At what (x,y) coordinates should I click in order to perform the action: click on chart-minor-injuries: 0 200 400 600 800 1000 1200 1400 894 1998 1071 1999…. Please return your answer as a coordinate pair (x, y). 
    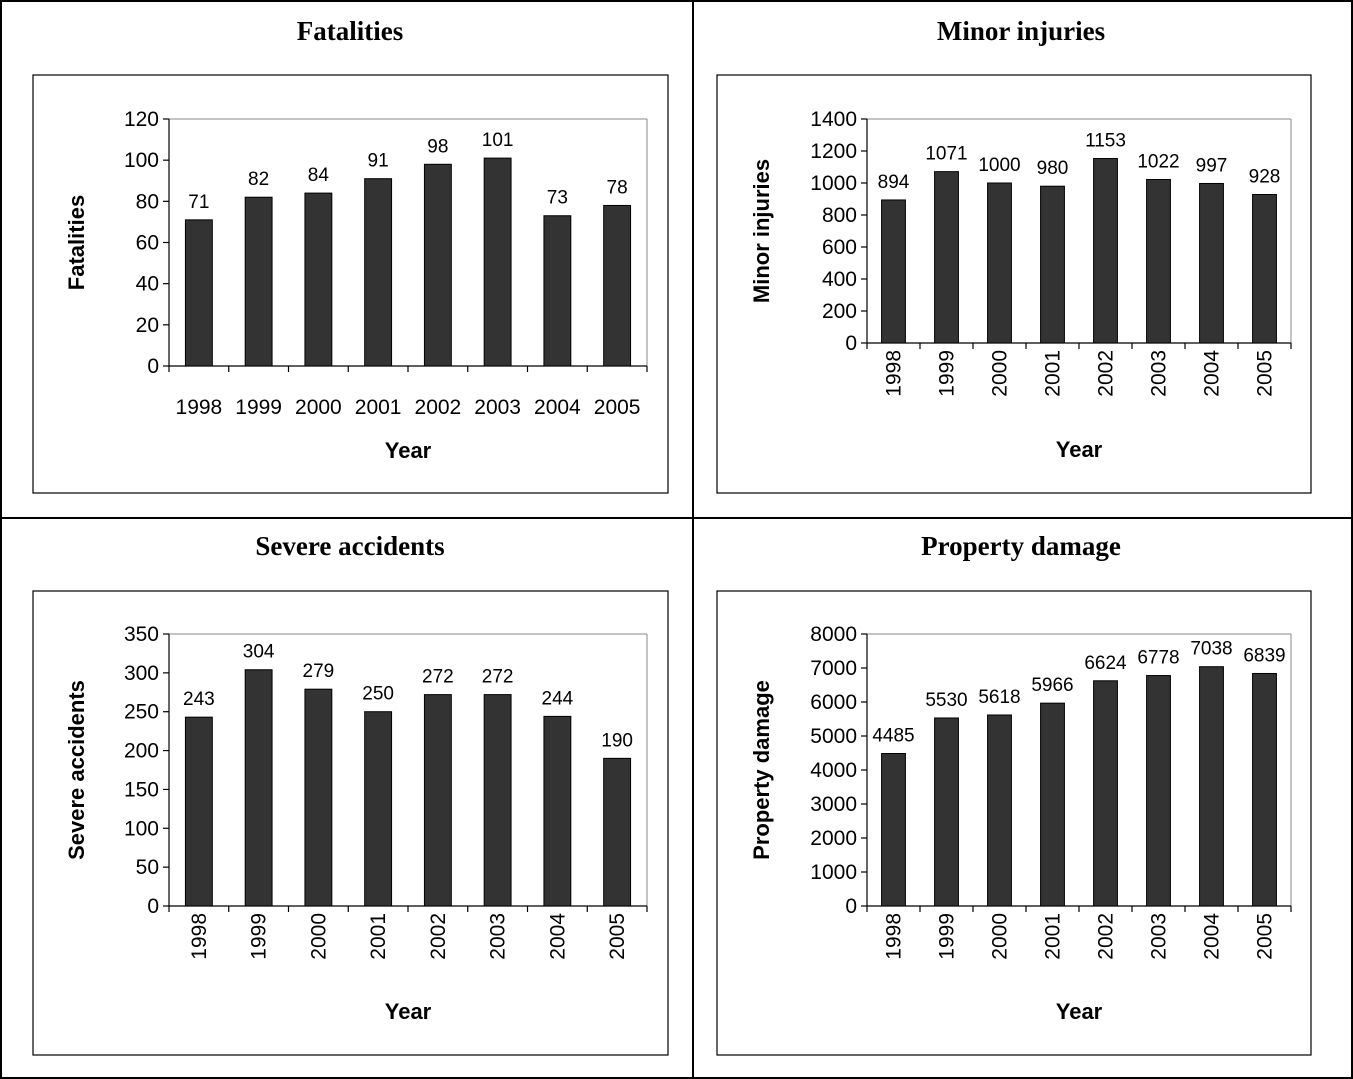
    Looking at the image, I should click on (1020, 285).